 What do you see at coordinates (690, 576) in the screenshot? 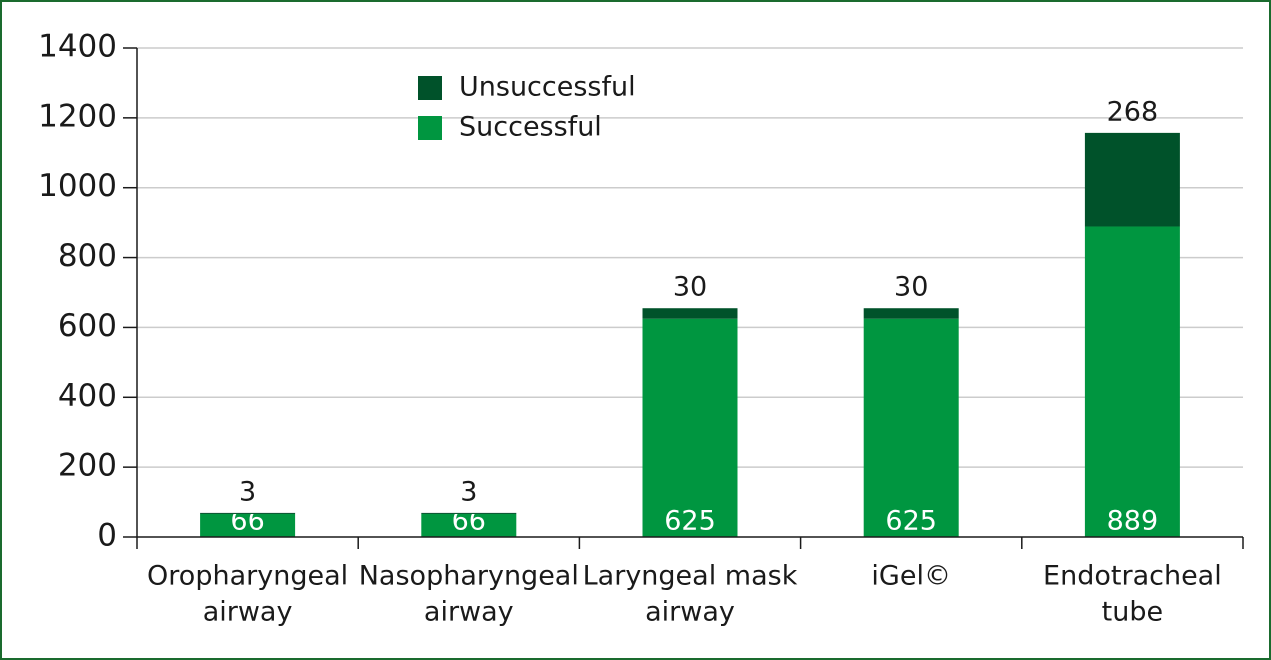
I see `x-tick-label: Laryngeal mask` at bounding box center [690, 576].